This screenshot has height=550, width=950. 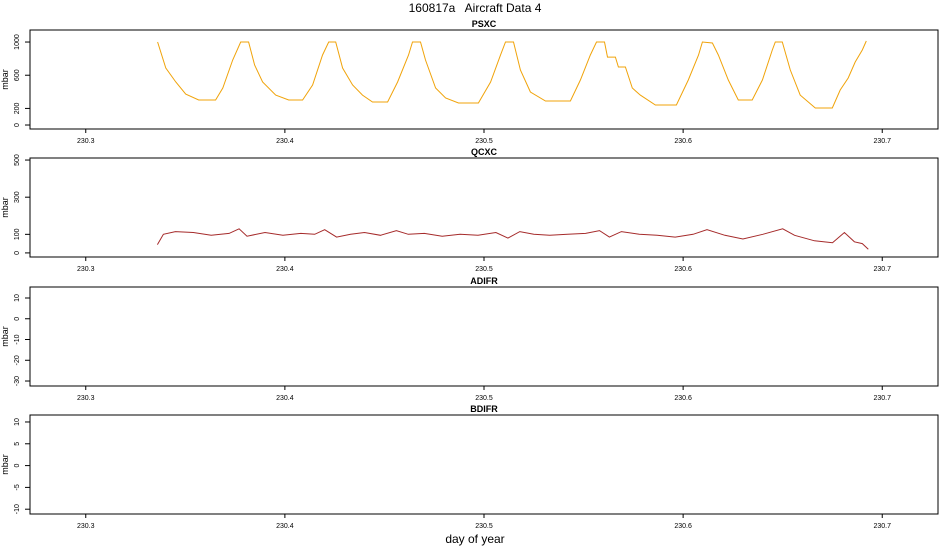 What do you see at coordinates (17, 42) in the screenshot?
I see `y-tick-label: 1000` at bounding box center [17, 42].